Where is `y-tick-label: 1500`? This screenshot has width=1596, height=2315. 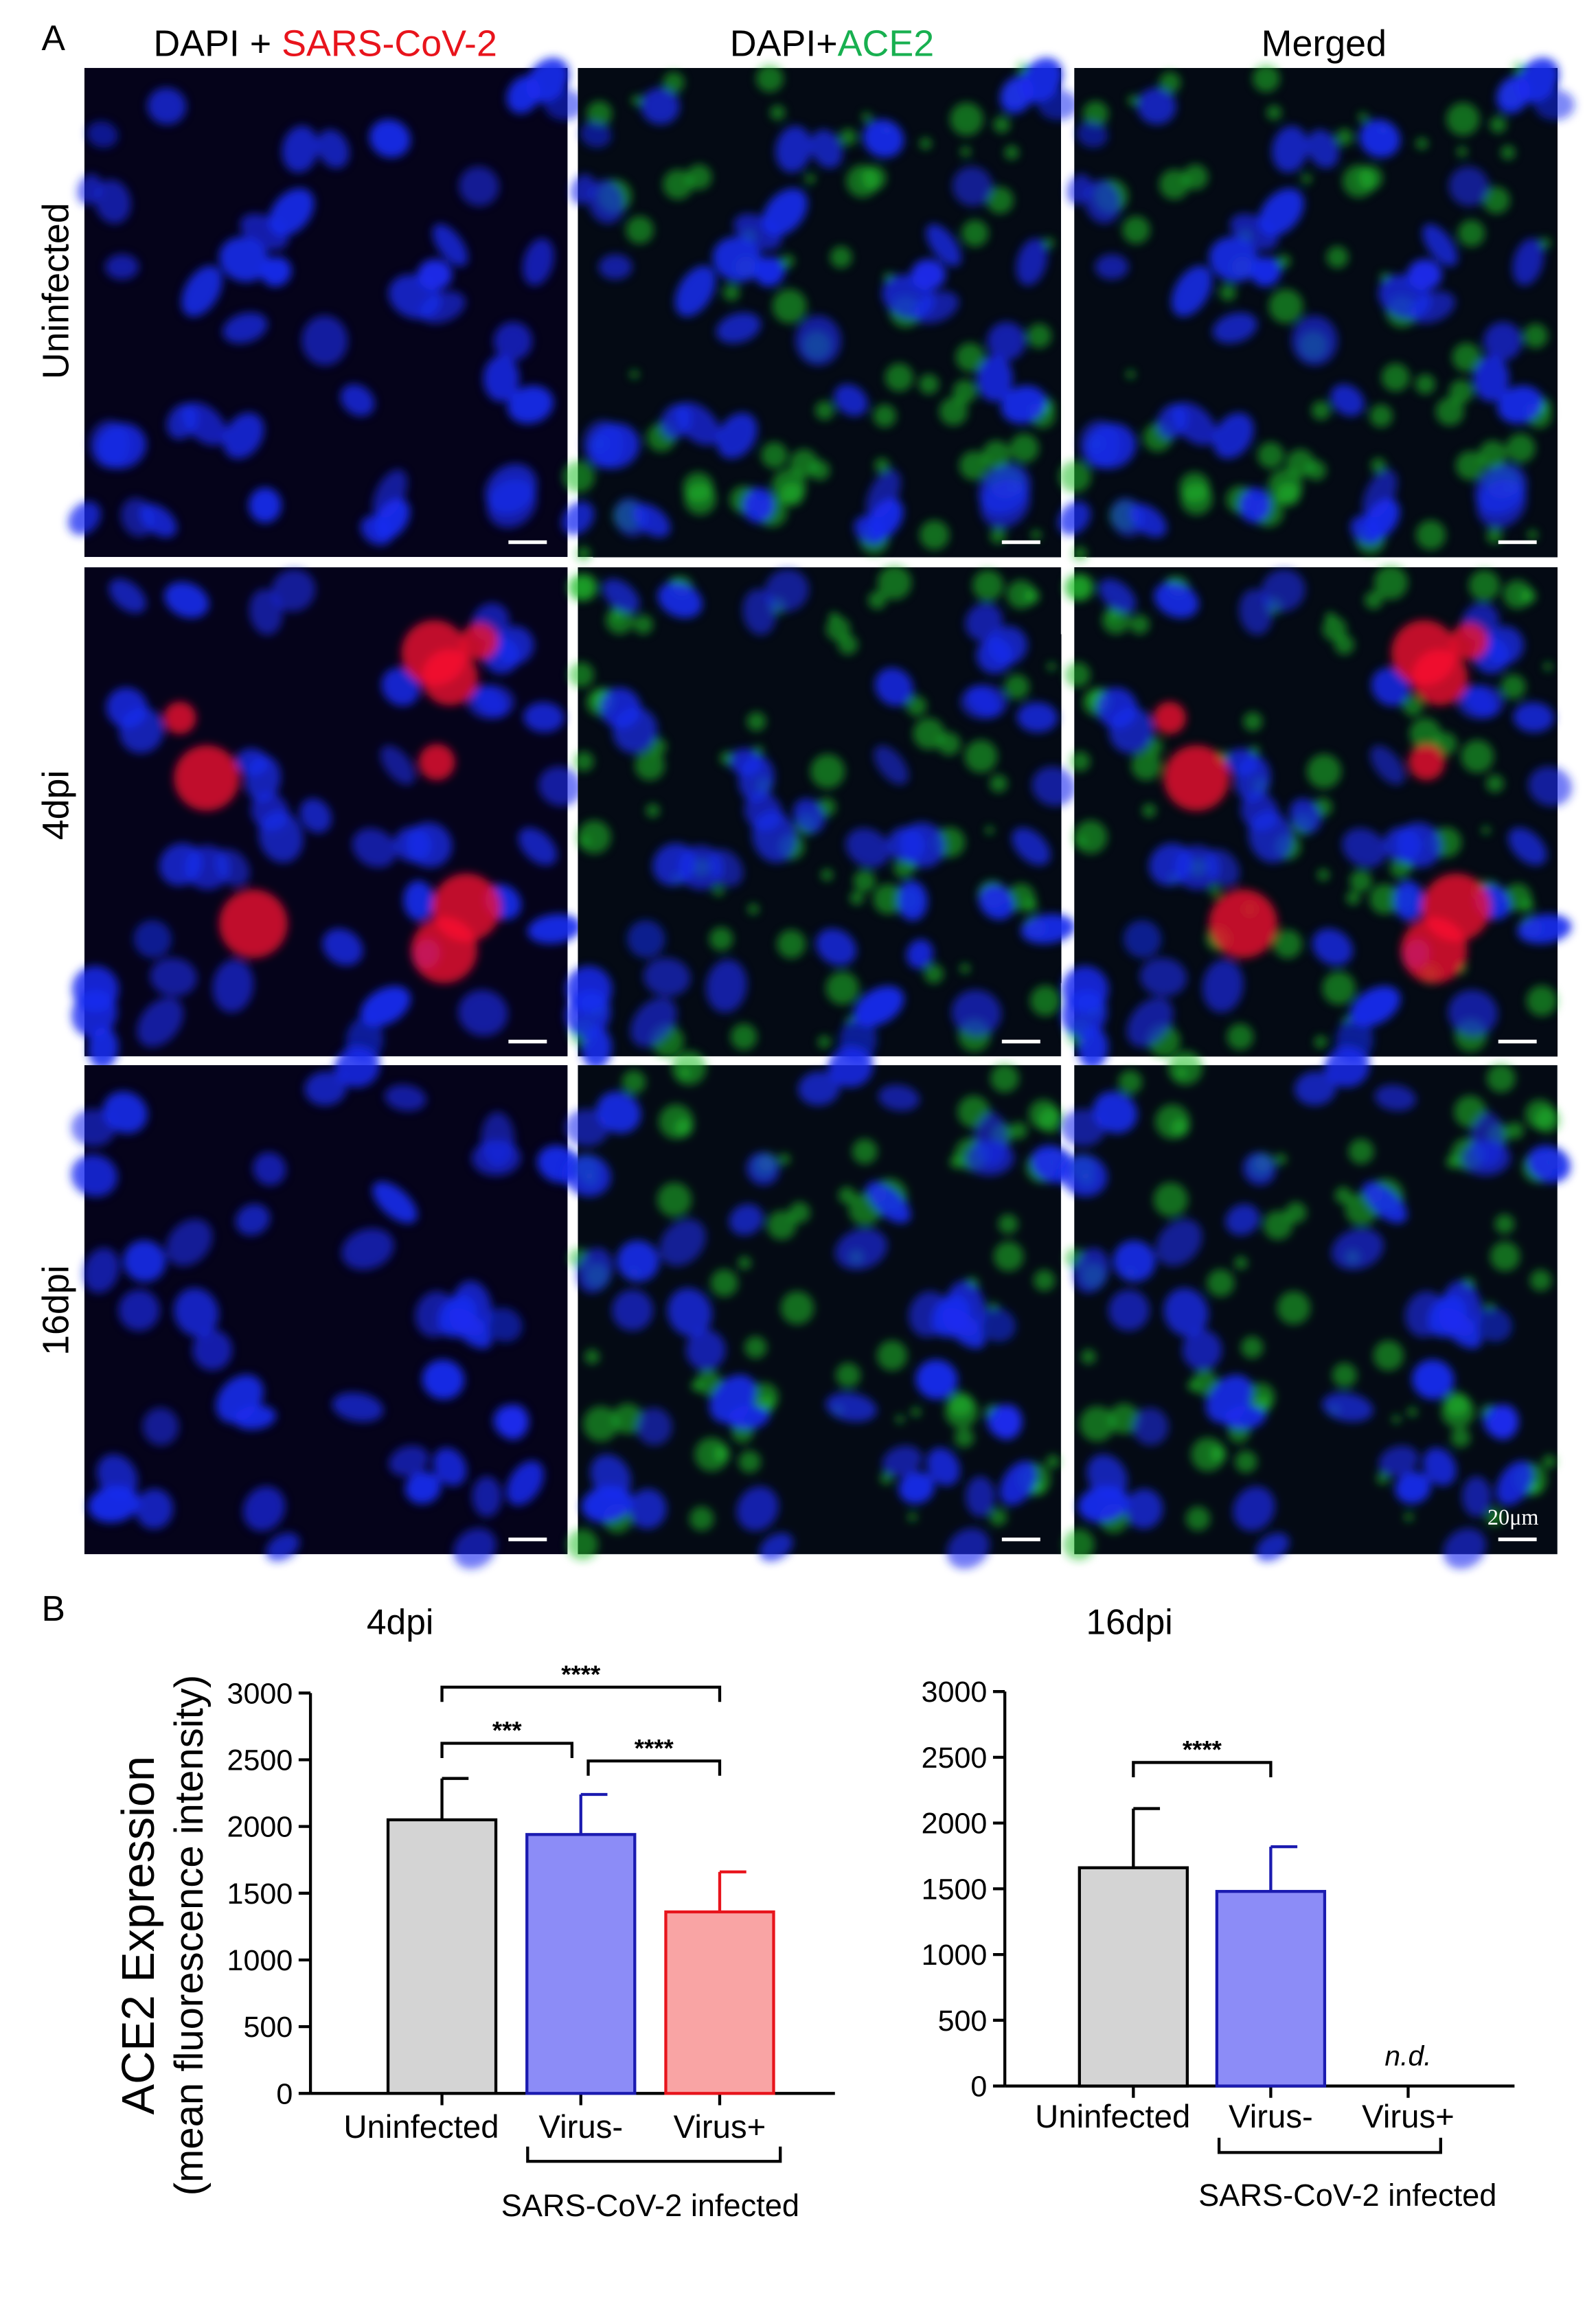
y-tick-label: 1500 is located at coordinates (260, 1894).